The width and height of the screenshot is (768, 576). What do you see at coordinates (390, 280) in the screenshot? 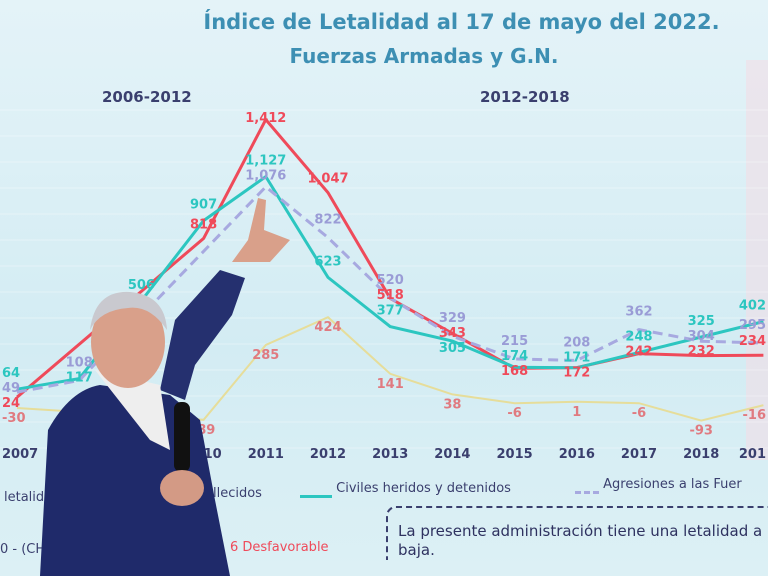
I see `data-label: 520` at bounding box center [390, 280].